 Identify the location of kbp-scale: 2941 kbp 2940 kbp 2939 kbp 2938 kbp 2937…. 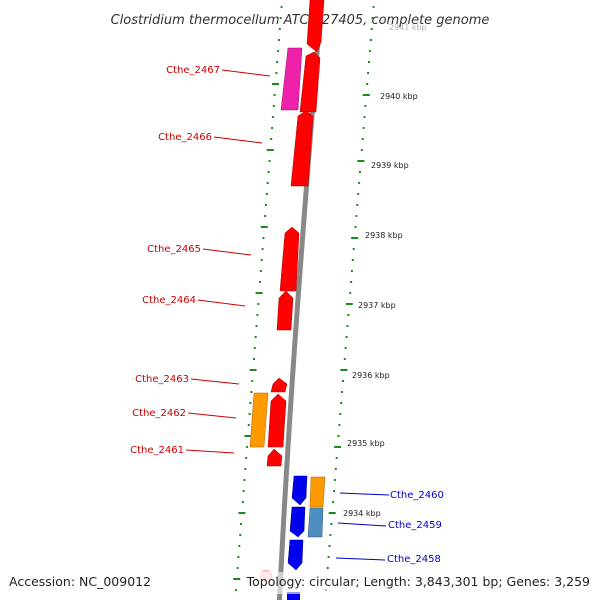
(385, 270).